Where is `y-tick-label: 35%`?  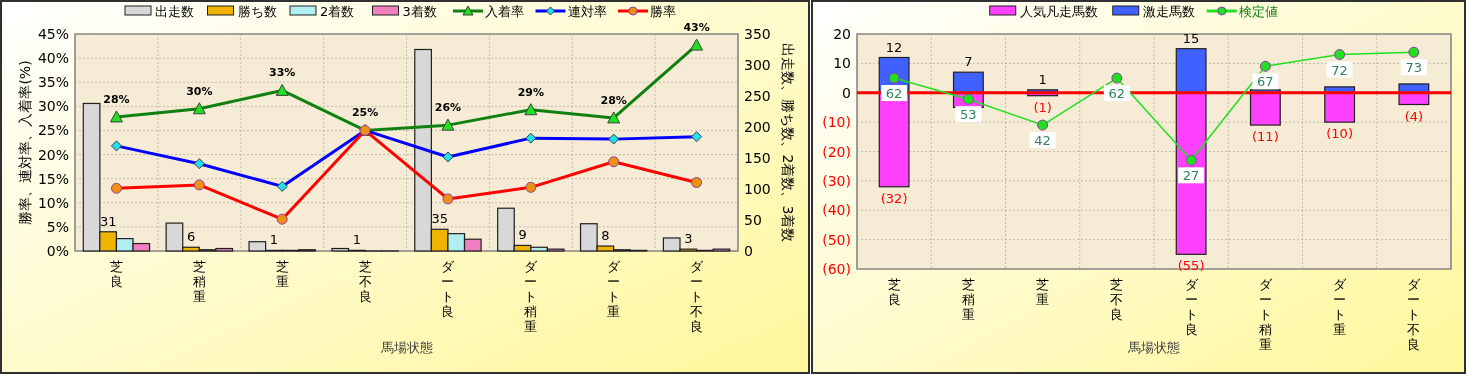
y-tick-label: 35% is located at coordinates (53, 82).